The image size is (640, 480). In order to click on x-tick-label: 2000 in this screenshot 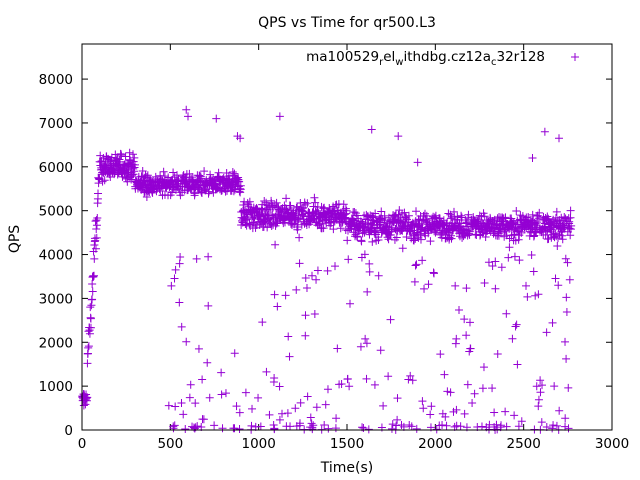, I will do `click(435, 444)`.